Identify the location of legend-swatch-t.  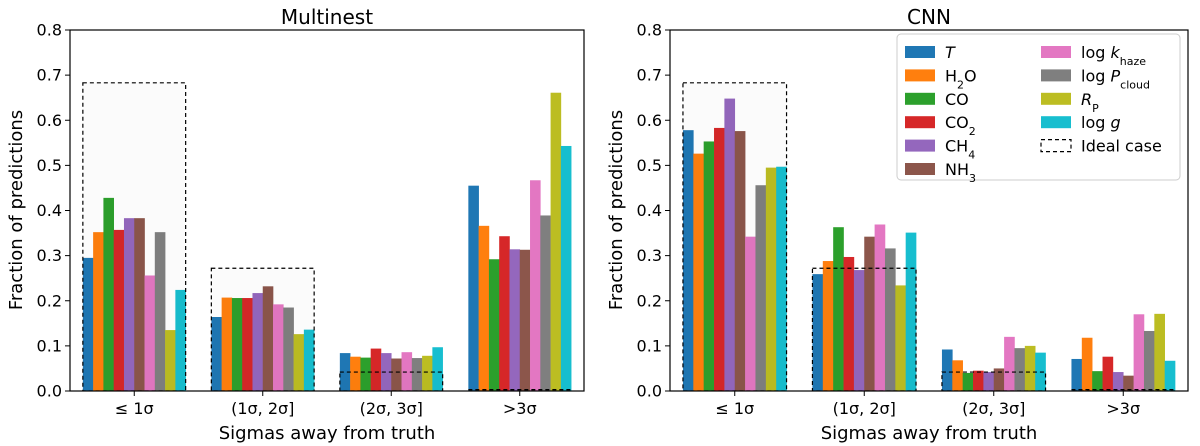
(920, 52).